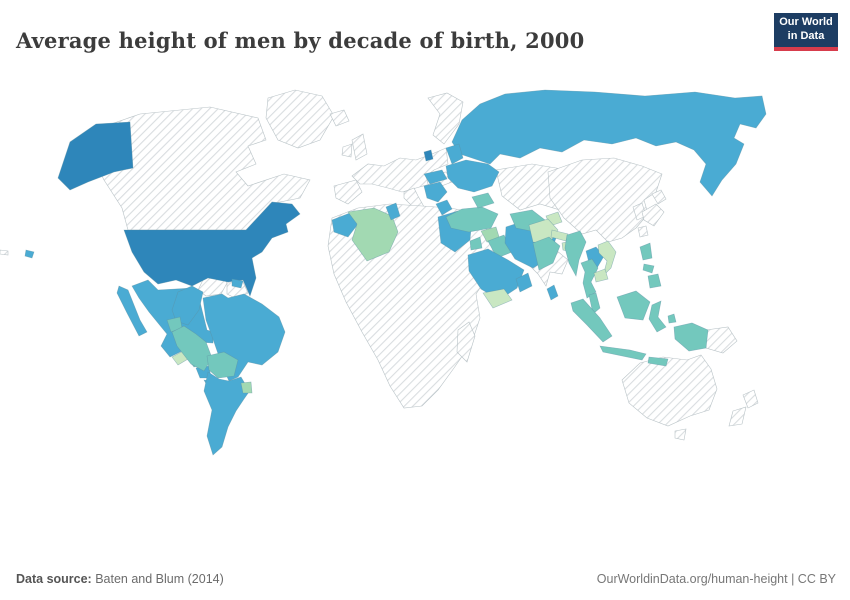  What do you see at coordinates (605, 200) in the screenshot?
I see `region-china-mongolia` at bounding box center [605, 200].